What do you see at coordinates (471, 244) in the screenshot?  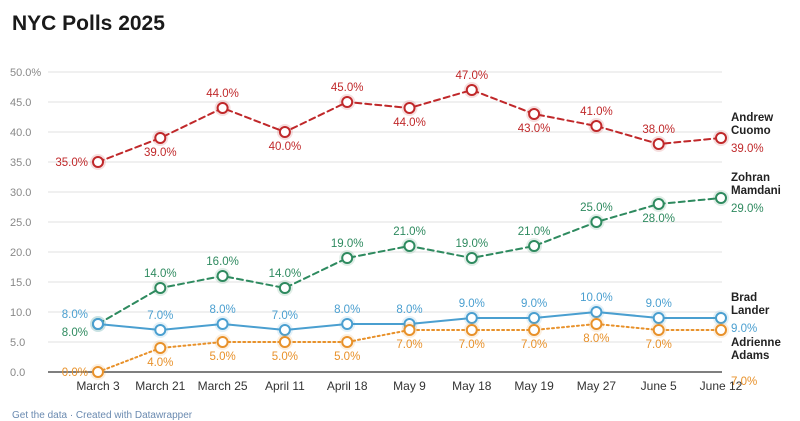 I see `data-label: 19.0%` at bounding box center [471, 244].